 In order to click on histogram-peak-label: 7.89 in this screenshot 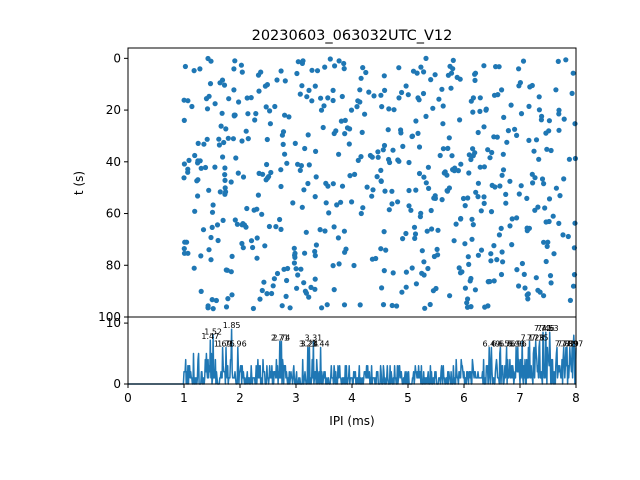, I will do `click(570, 343)`.